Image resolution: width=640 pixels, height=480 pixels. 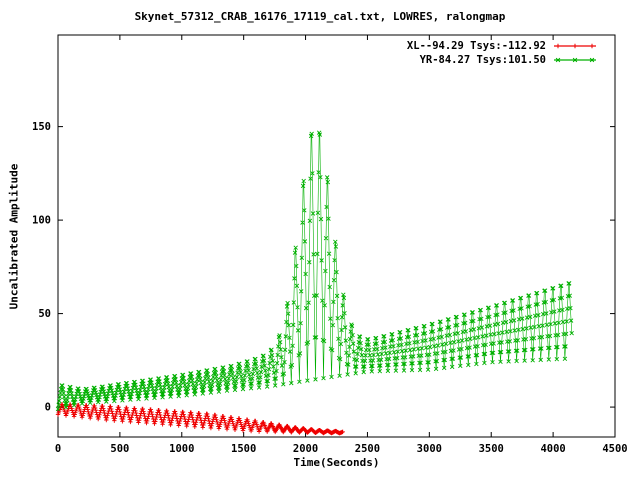 I want to click on y-tick-label: 150, so click(x=41, y=127).